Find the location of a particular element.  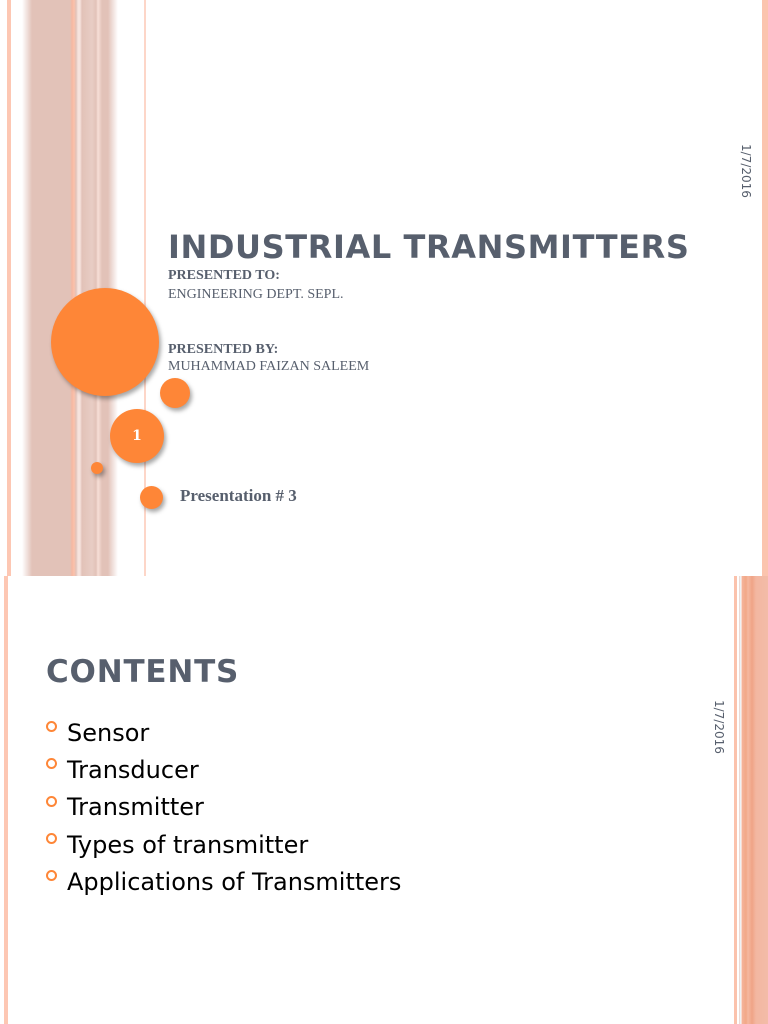

presented-to-label: PRESENTED TO: is located at coordinates (224, 275).